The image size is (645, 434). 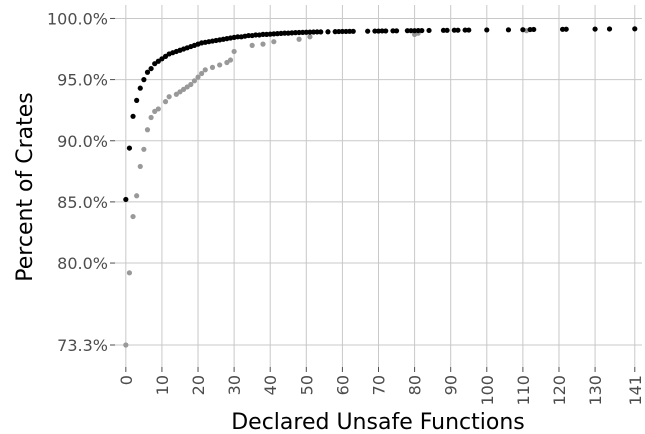 I want to click on x-tick-labels: 0 10 20 30 40 50 60 70 80 90 100 110 120 130 141, so click(x=381, y=390).